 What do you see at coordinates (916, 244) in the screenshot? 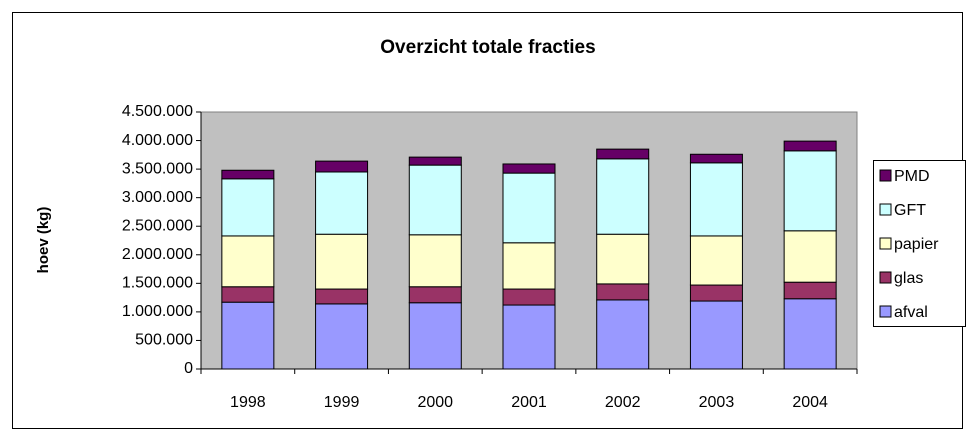
I see `legend-label: papier` at bounding box center [916, 244].